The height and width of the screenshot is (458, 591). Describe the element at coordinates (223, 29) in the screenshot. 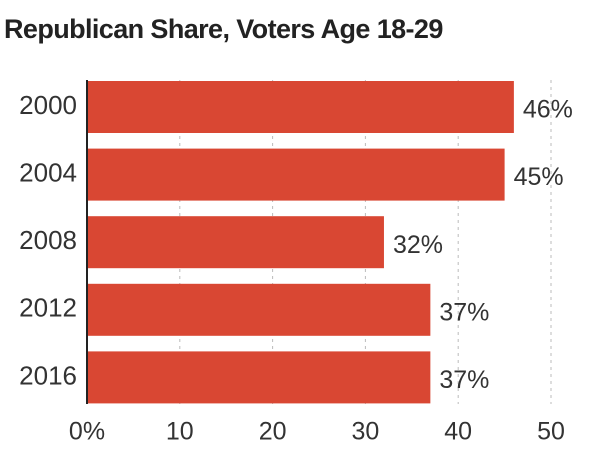

I see `chart-title: Republican Share, Voters Age 18-29` at that location.